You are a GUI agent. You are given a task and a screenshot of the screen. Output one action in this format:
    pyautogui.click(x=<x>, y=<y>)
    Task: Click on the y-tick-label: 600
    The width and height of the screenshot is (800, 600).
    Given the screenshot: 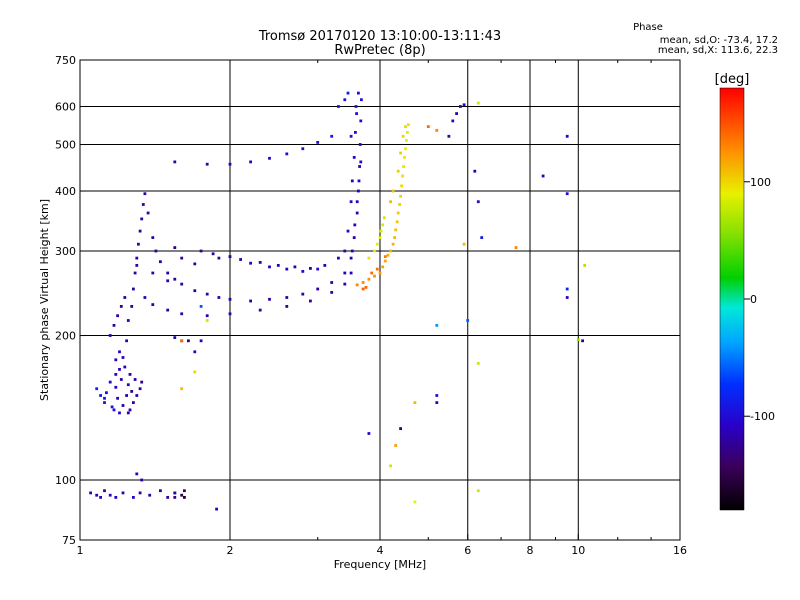 What is the action you would take?
    pyautogui.click(x=65, y=107)
    